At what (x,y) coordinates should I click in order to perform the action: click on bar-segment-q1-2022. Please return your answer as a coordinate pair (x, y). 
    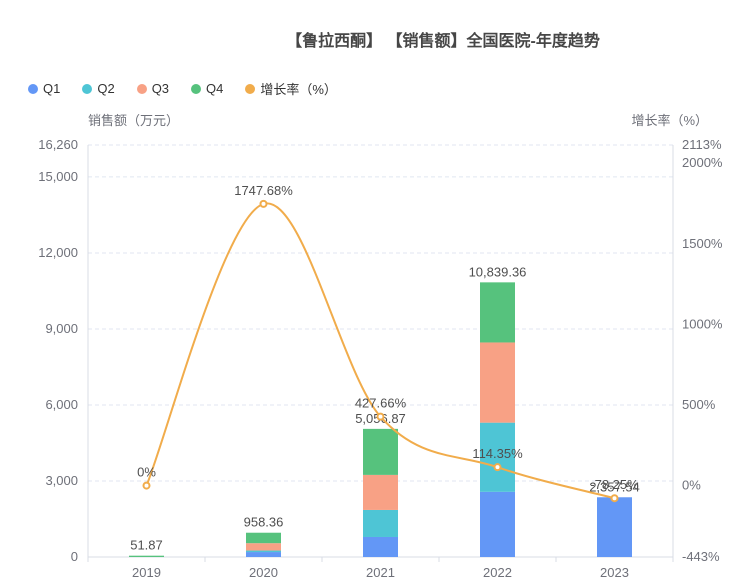
    Looking at the image, I should click on (497, 524).